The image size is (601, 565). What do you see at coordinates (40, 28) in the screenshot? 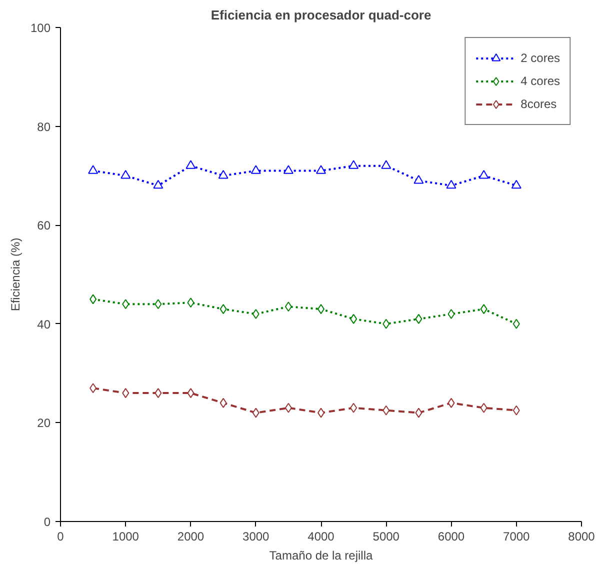
I see `y-tick-label: 100` at bounding box center [40, 28].